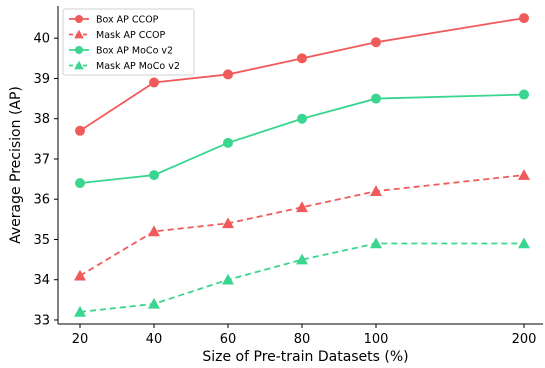 The image size is (545, 368). Describe the element at coordinates (228, 339) in the screenshot. I see `x-tick-label: 60` at that location.